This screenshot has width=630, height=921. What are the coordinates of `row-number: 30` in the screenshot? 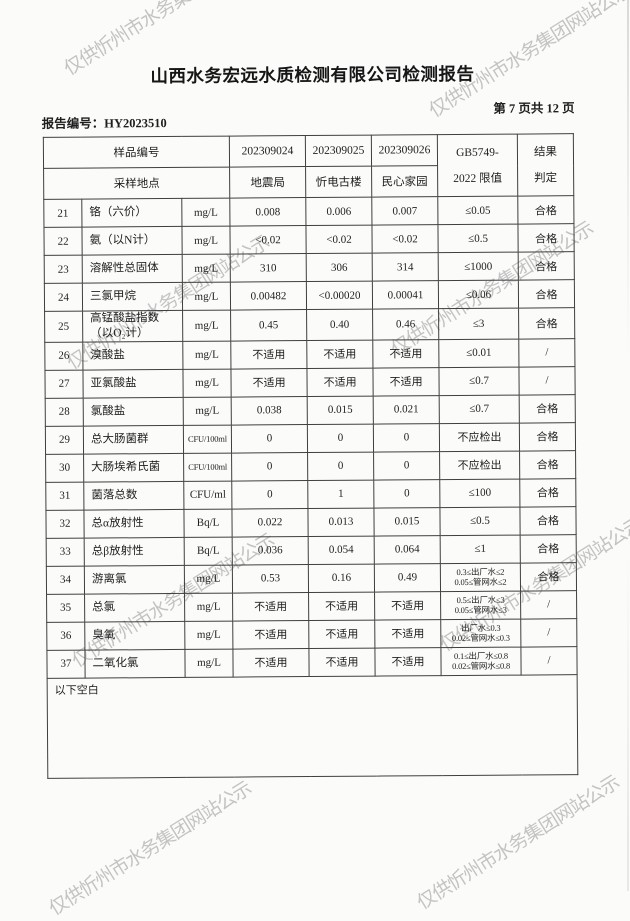 It's located at (64, 468).